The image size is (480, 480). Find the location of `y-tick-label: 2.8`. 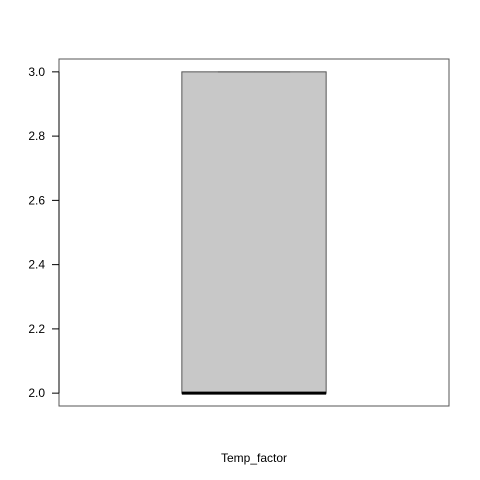

y-tick-label: 2.8 is located at coordinates (36, 136).